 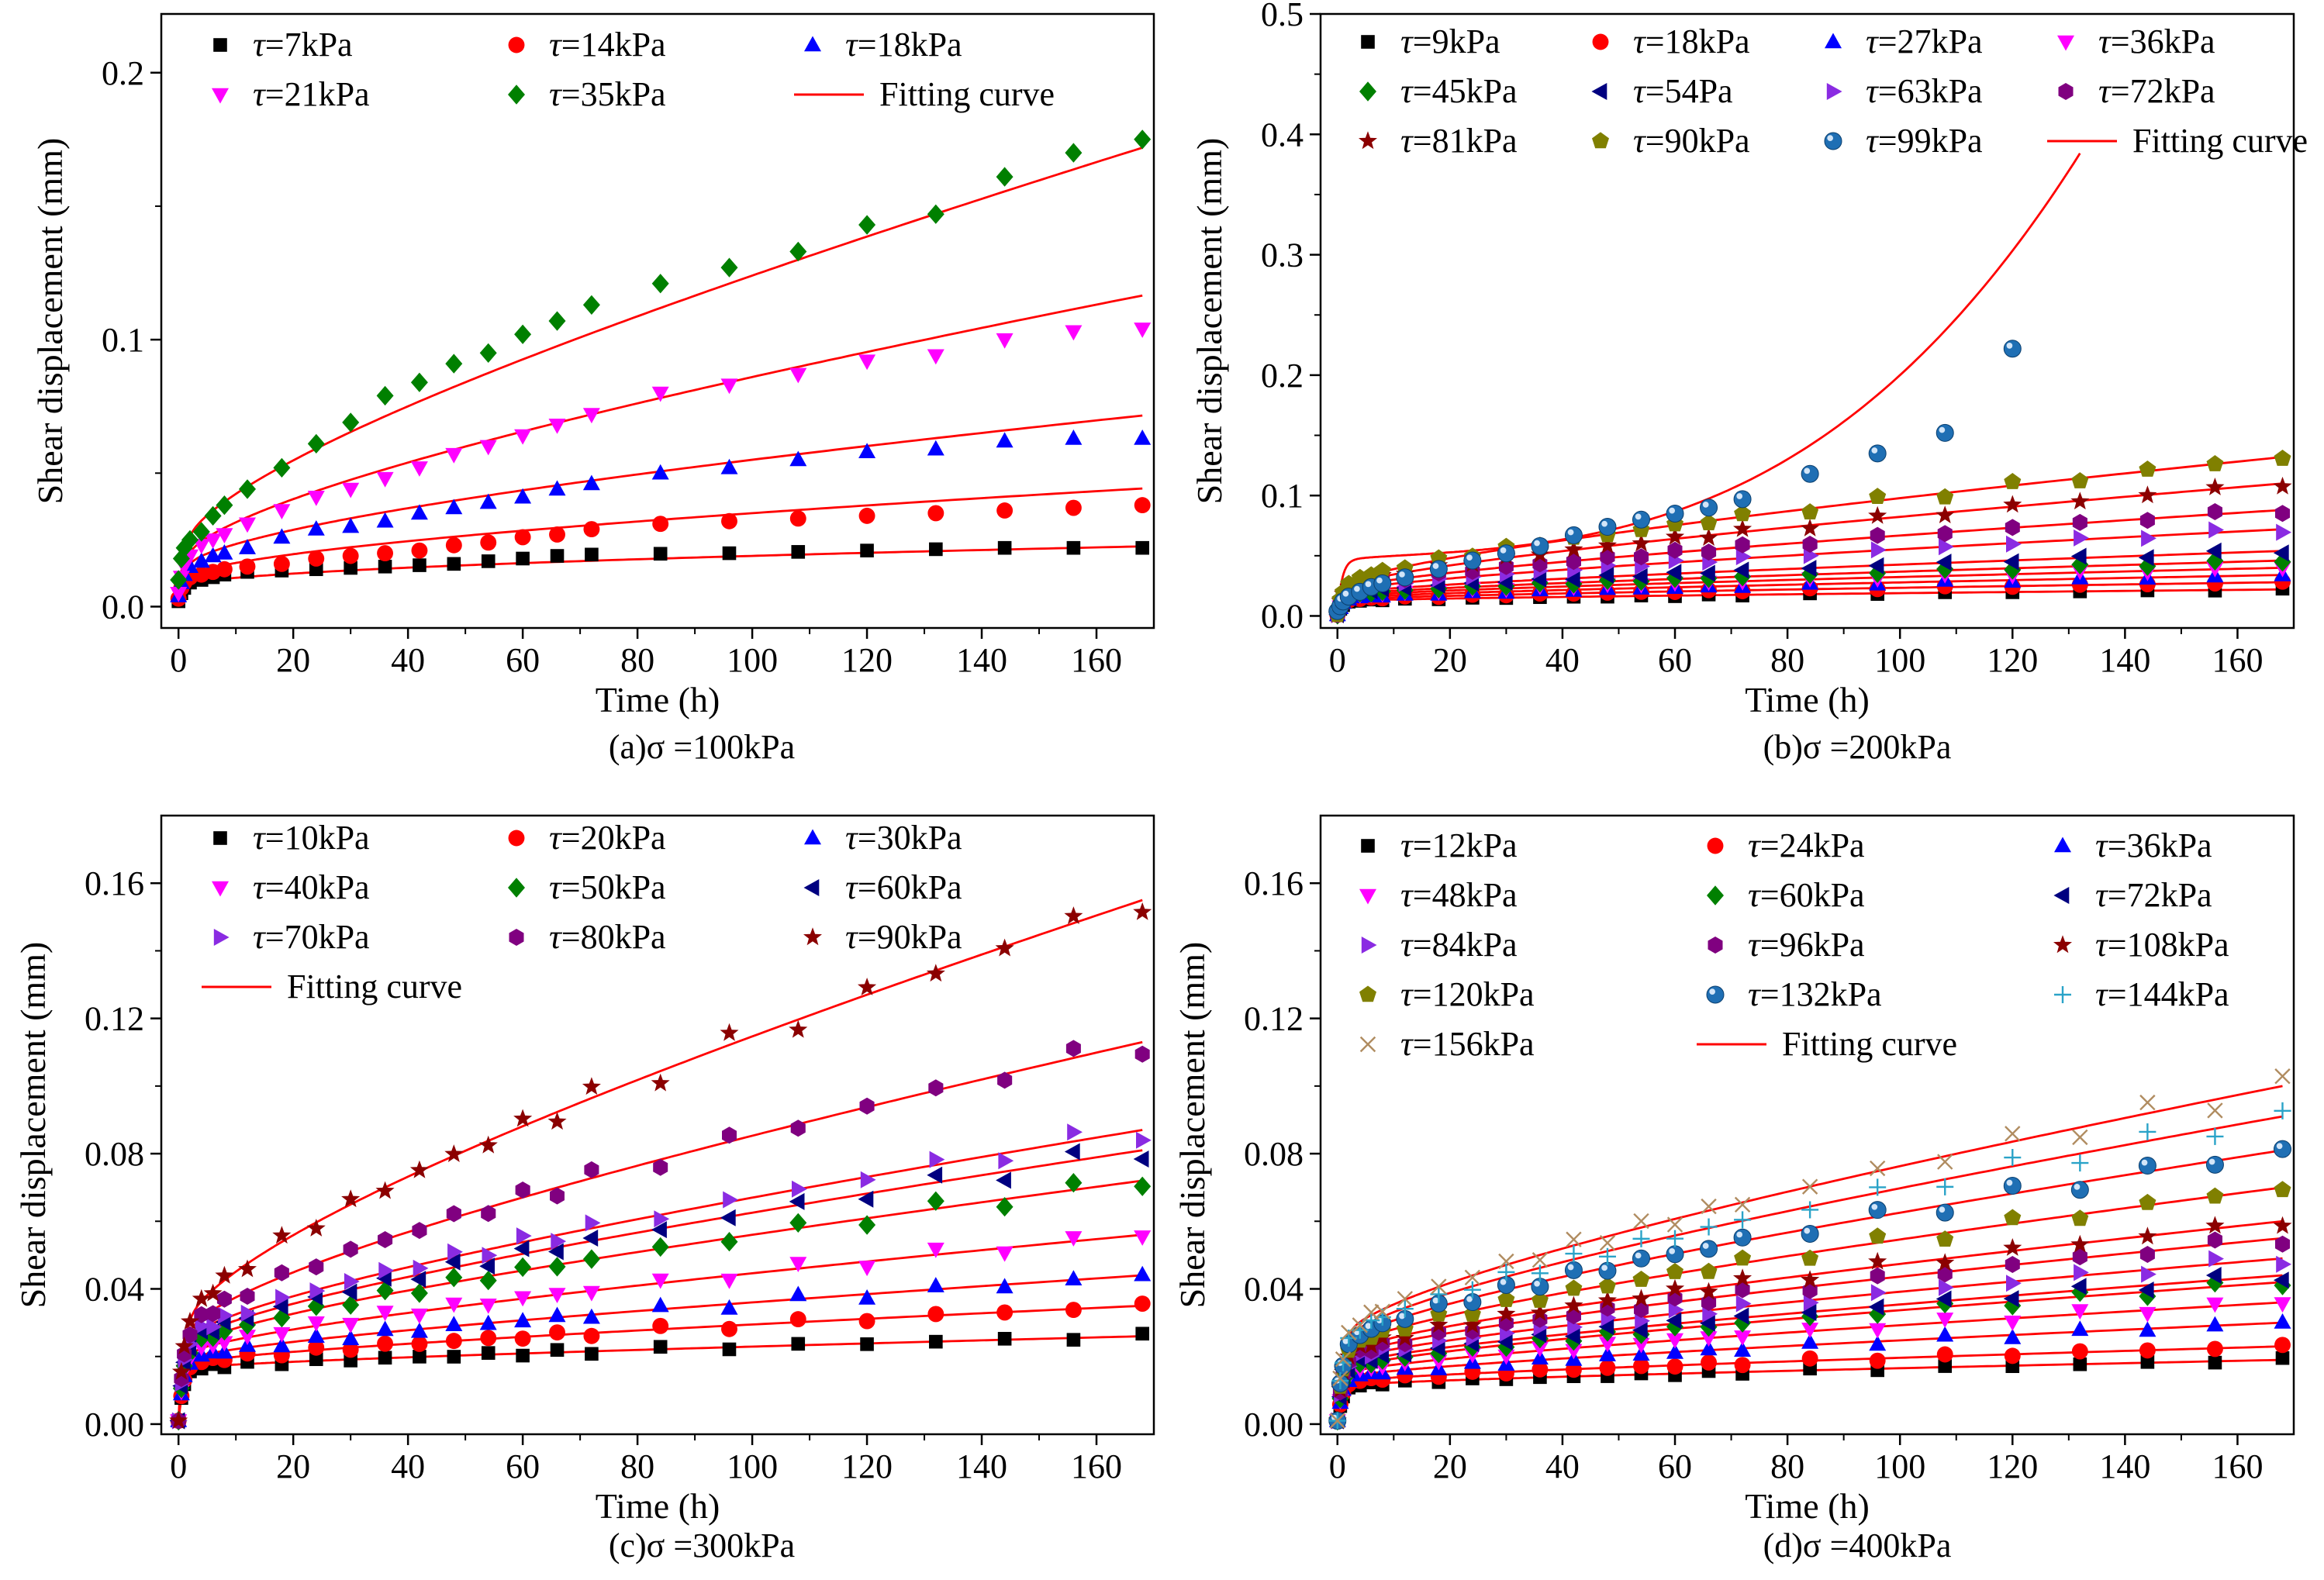 I want to click on legend-label: τ=72kPa, so click(x=2153, y=895).